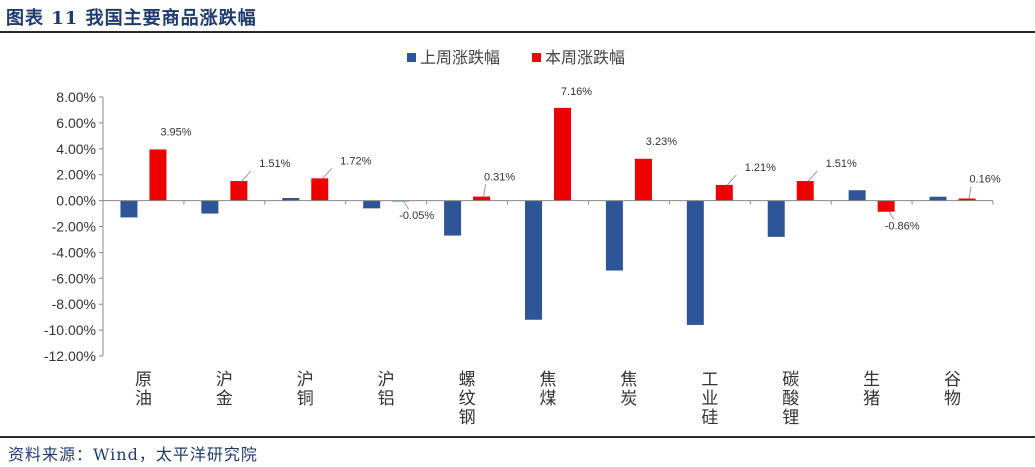  Describe the element at coordinates (133, 454) in the screenshot. I see `source-note: 资料来源：Wind，太平洋研究院` at that location.